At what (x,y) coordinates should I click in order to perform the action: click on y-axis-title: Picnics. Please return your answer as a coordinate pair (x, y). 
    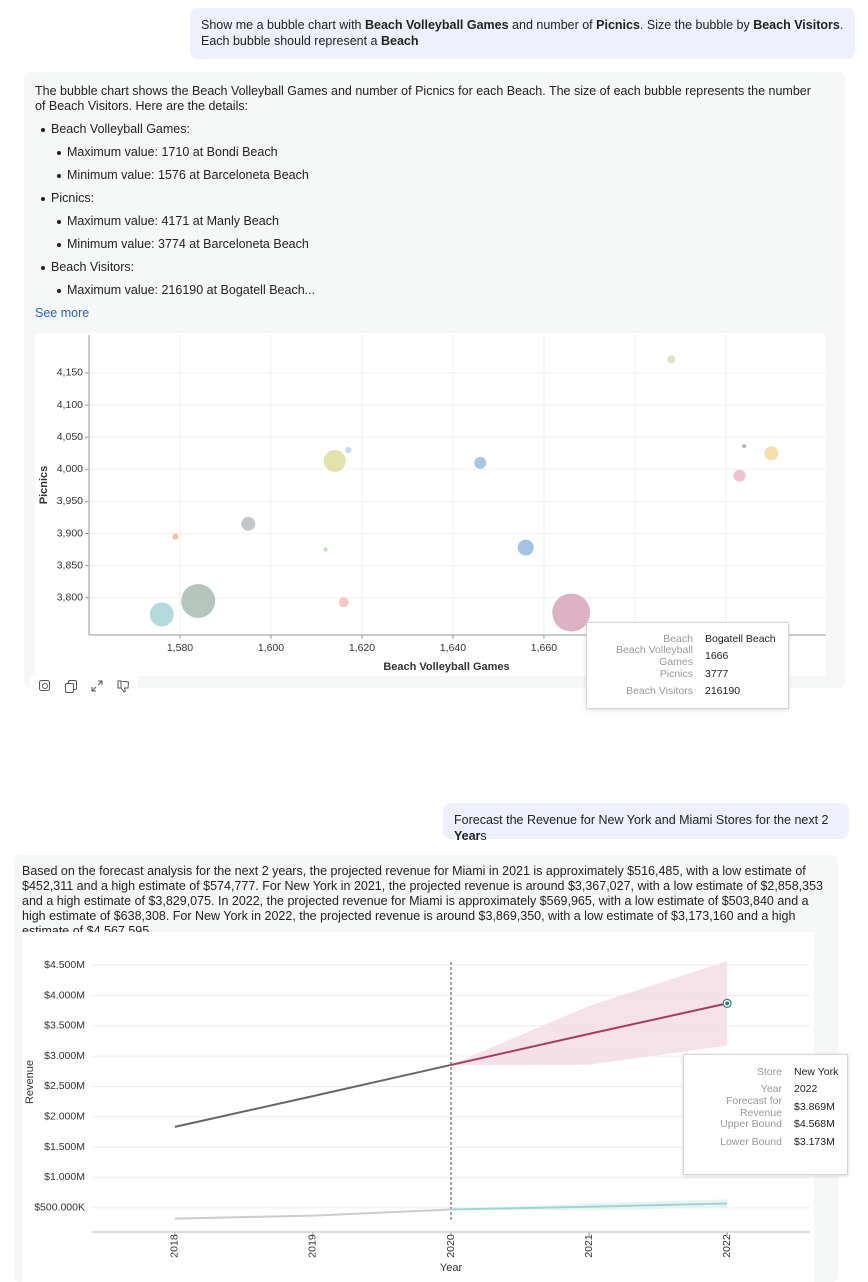
    Looking at the image, I should click on (44, 485).